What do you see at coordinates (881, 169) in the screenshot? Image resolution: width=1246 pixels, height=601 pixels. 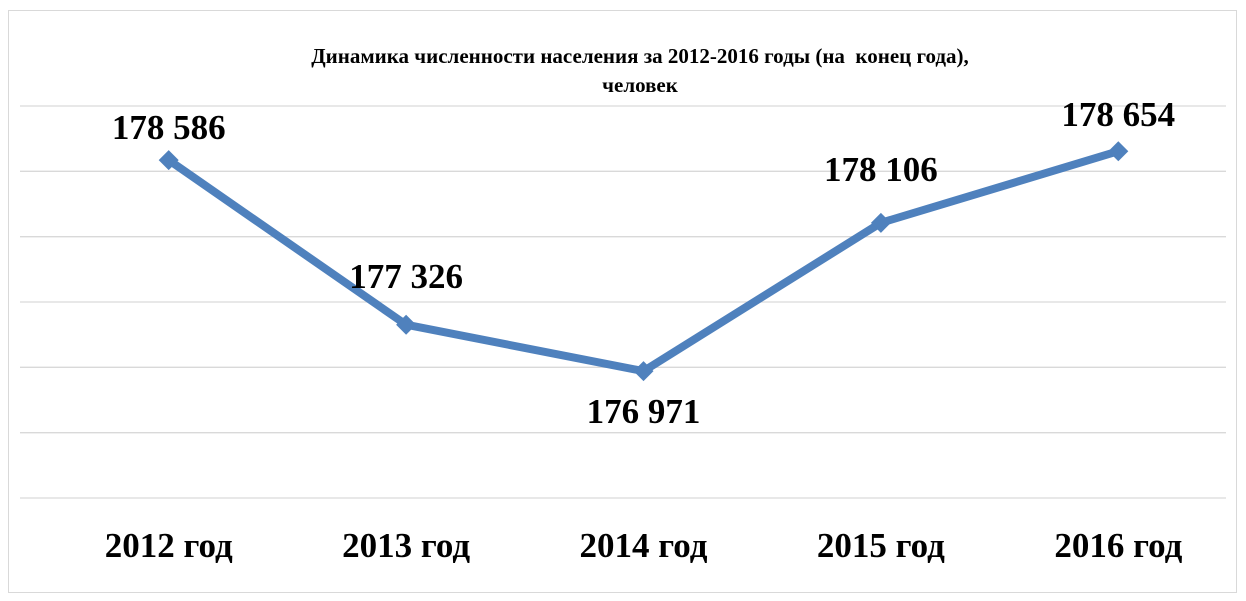 I see `data-label: 178 106` at bounding box center [881, 169].